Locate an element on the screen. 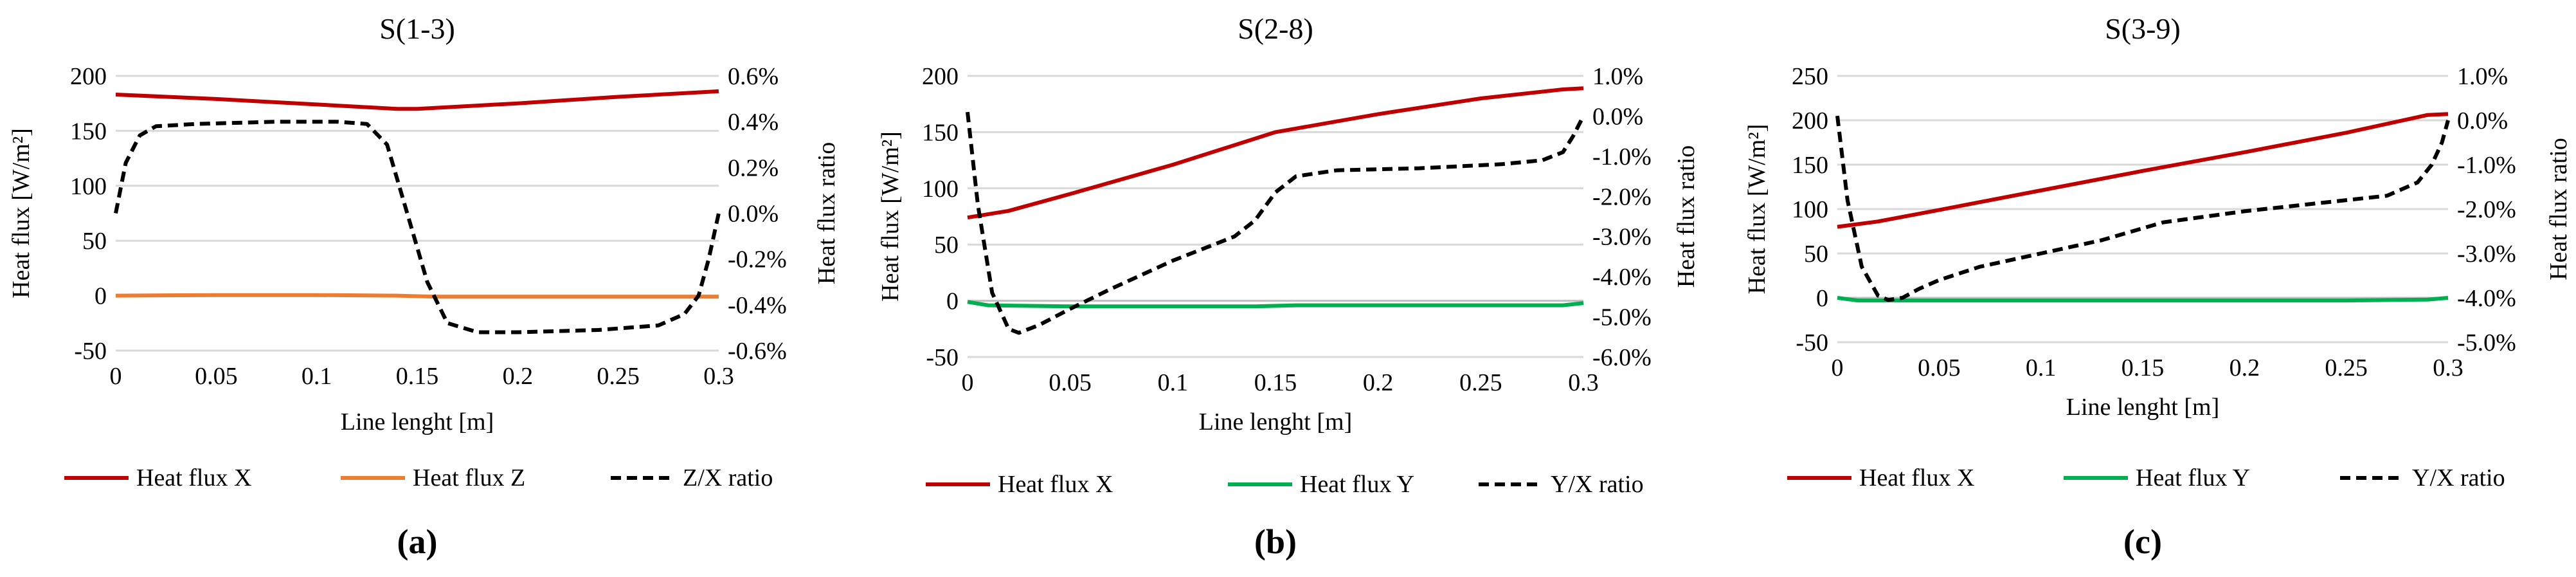  y2-tick-label: 0.2% is located at coordinates (753, 167).